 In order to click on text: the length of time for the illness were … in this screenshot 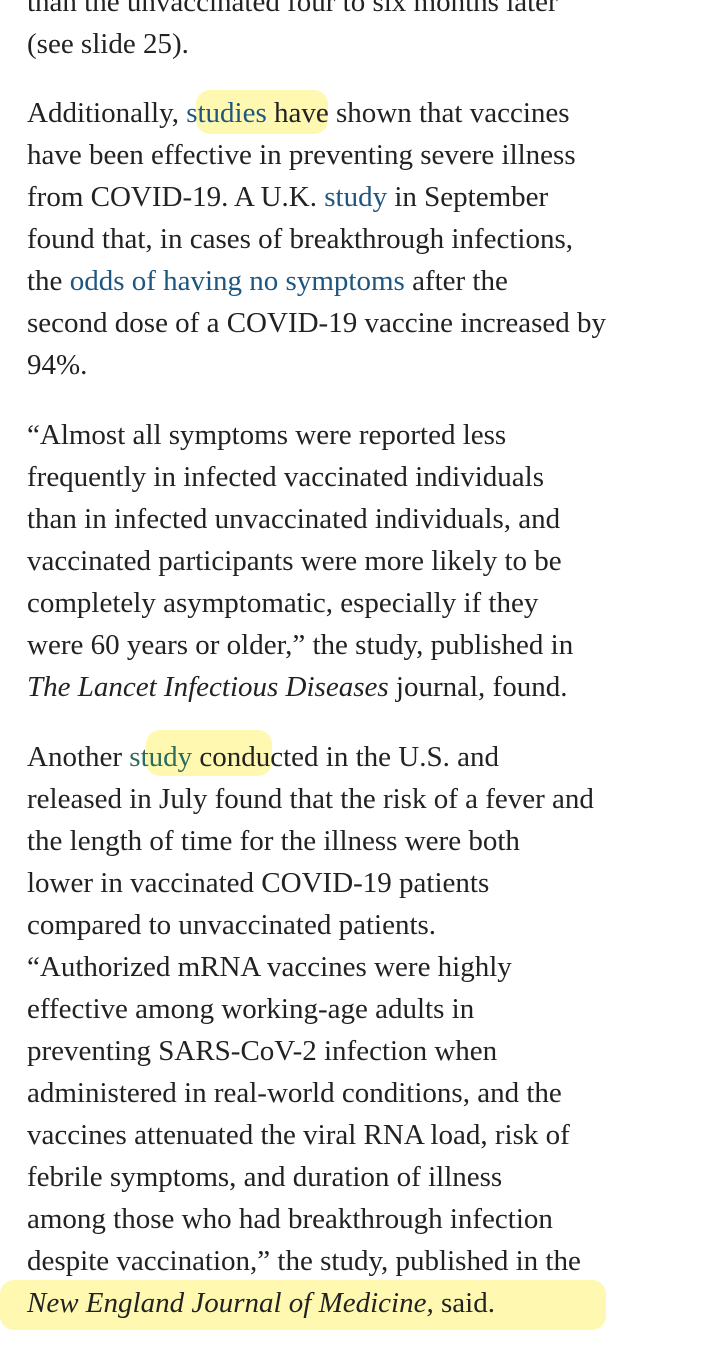, I will do `click(273, 841)`.